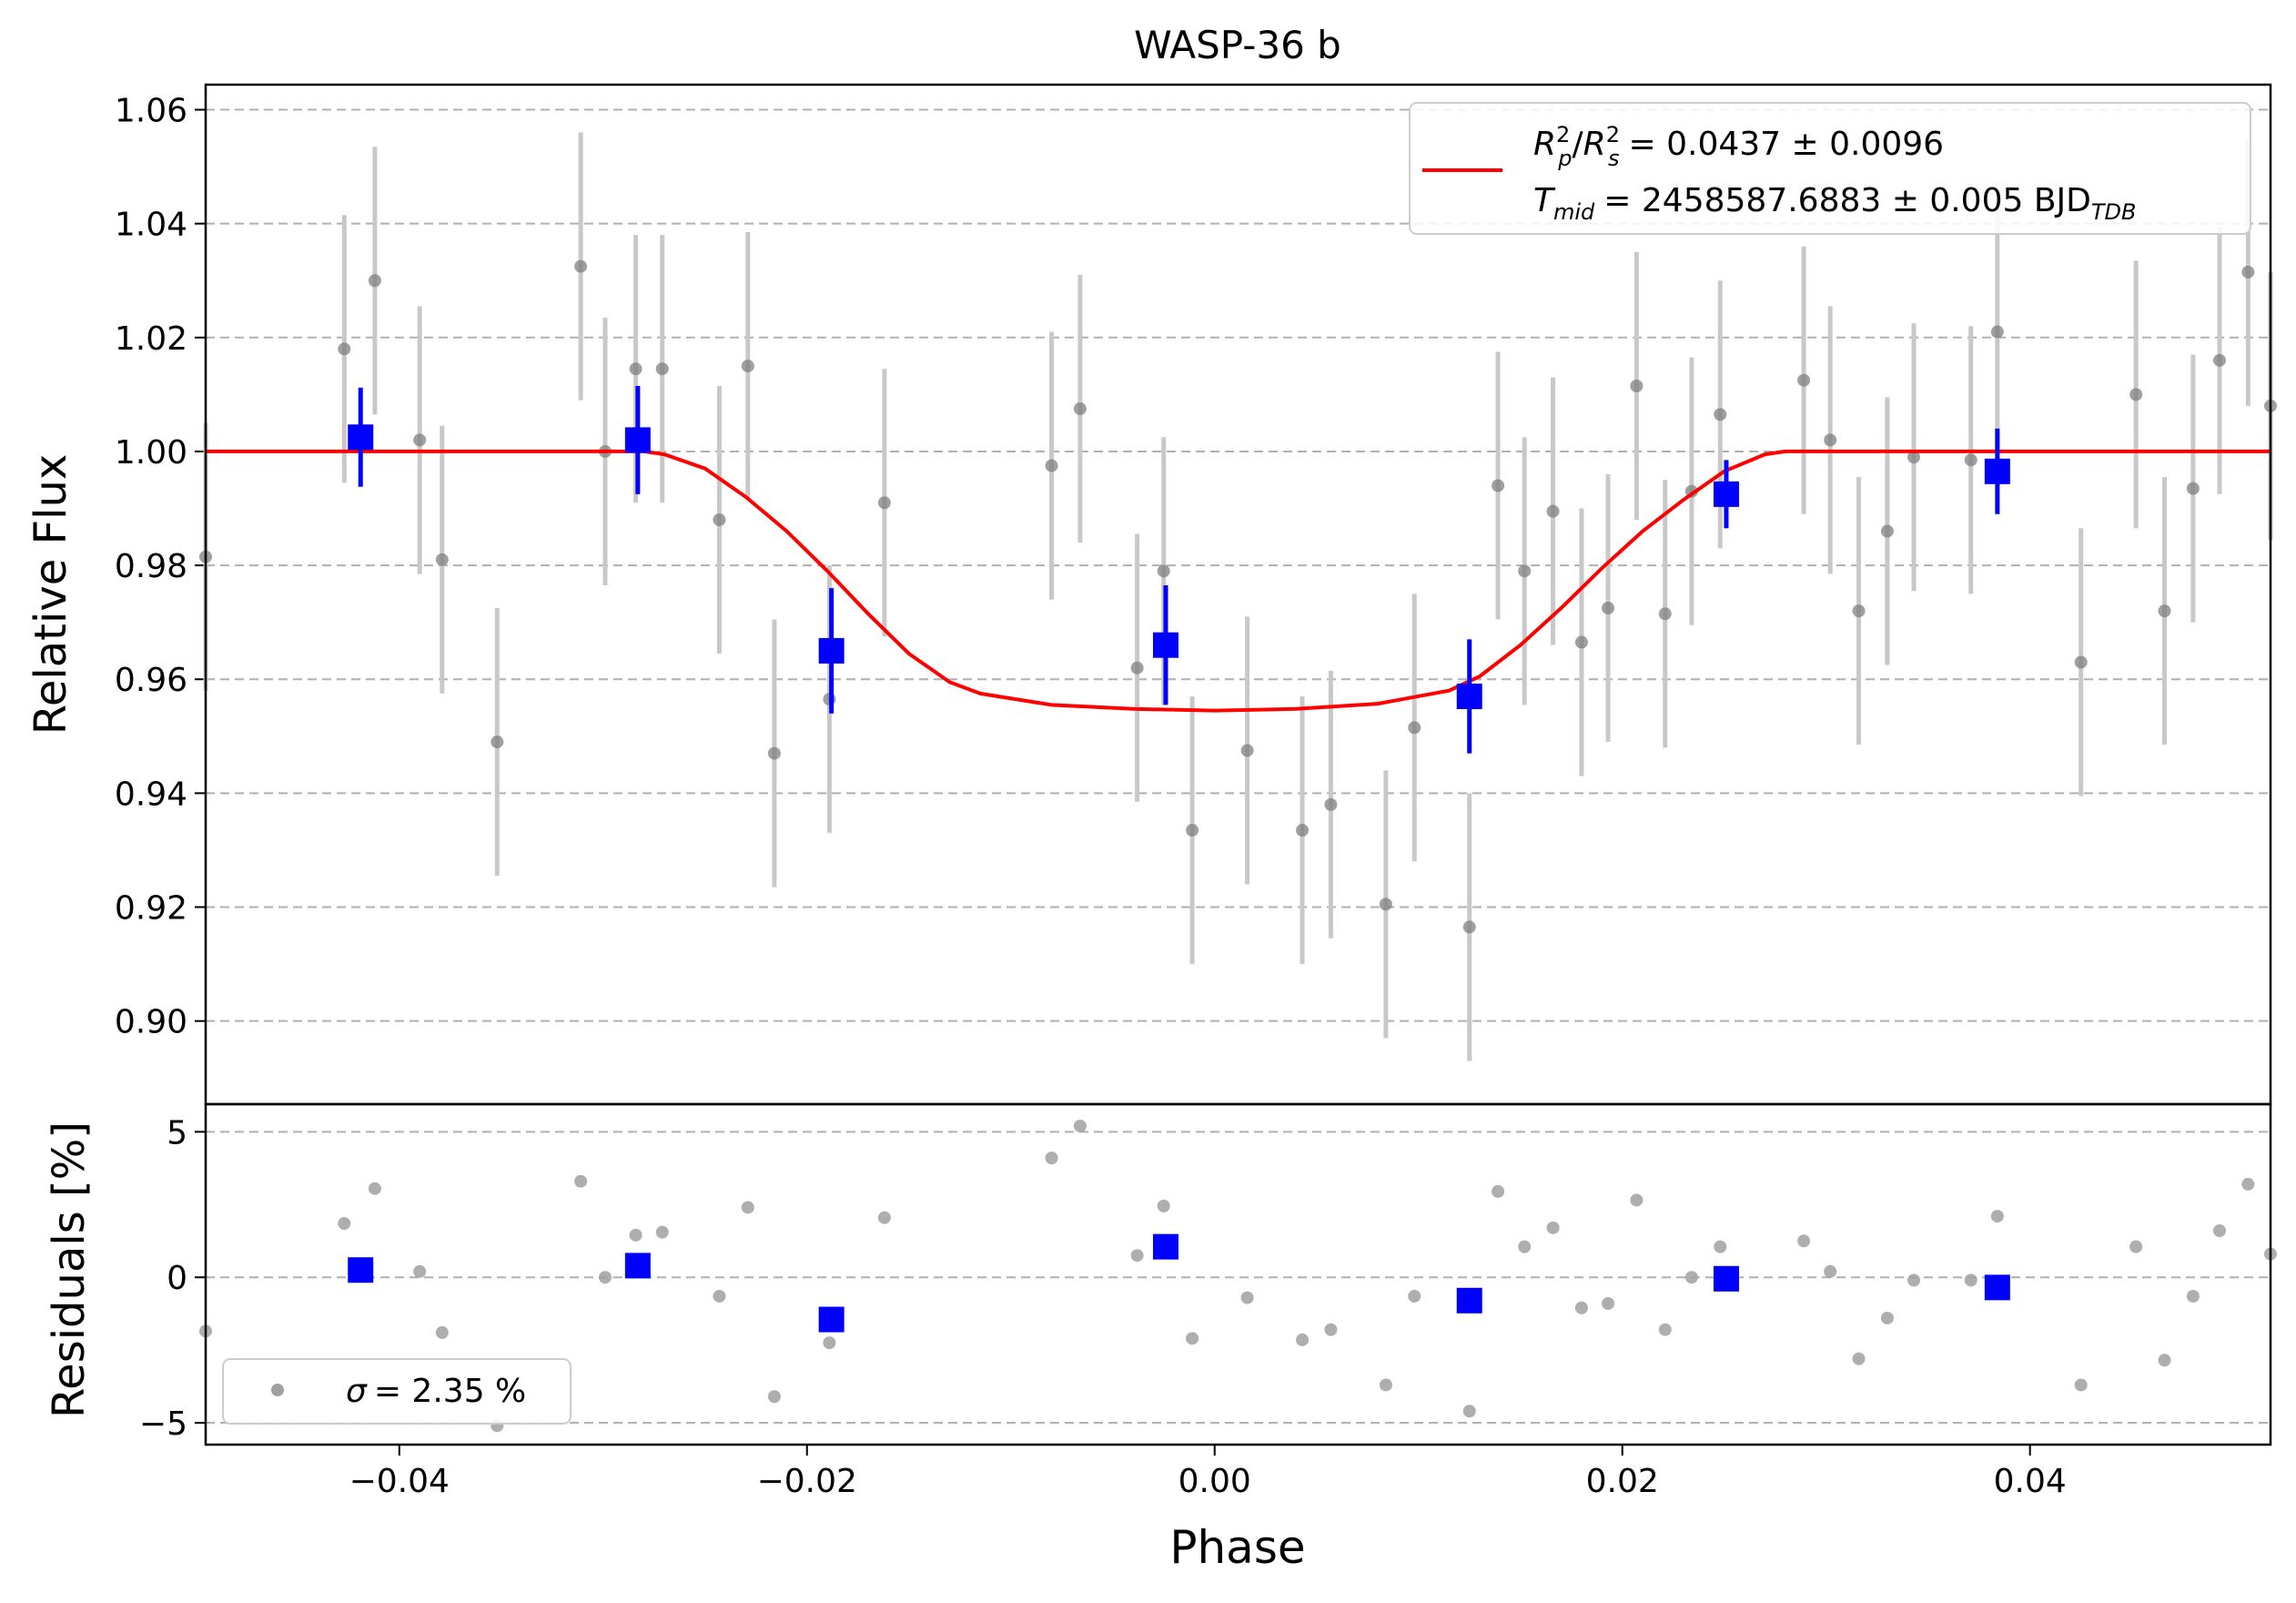 This screenshot has height=1603, width=2296. What do you see at coordinates (163, 1424) in the screenshot?
I see `residuals-y-tick-label: −5` at bounding box center [163, 1424].